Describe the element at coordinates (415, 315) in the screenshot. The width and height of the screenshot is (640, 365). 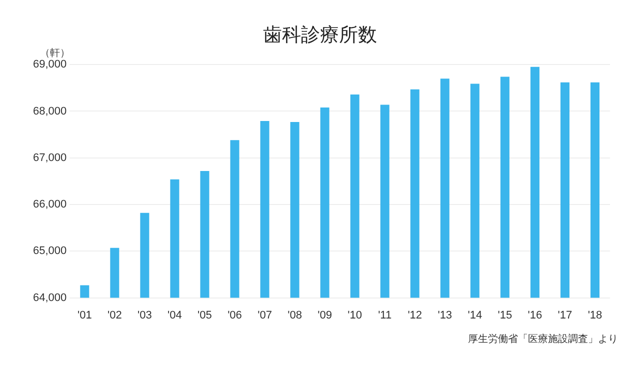
I see `x-tick-label: '12` at that location.